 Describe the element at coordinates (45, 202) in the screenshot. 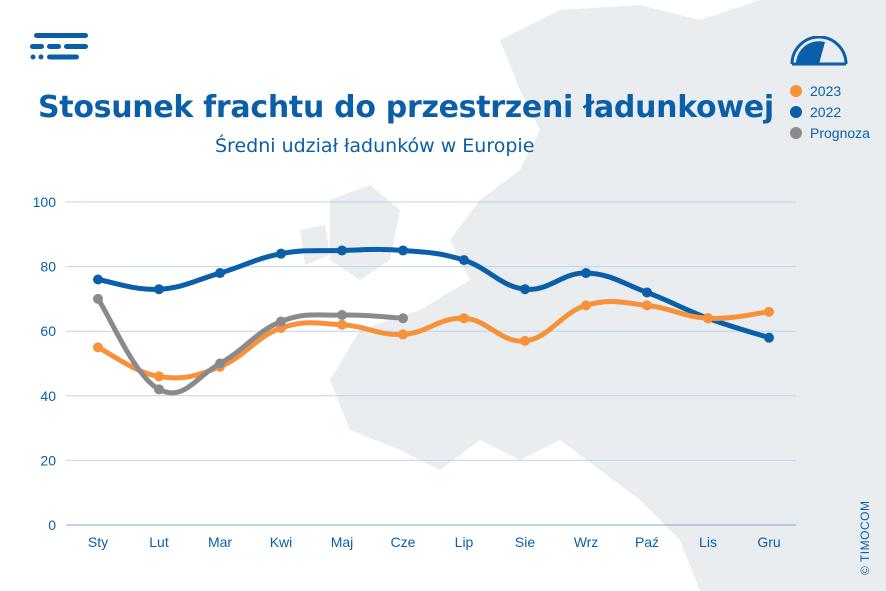

I see `y-tick-label: 100` at that location.